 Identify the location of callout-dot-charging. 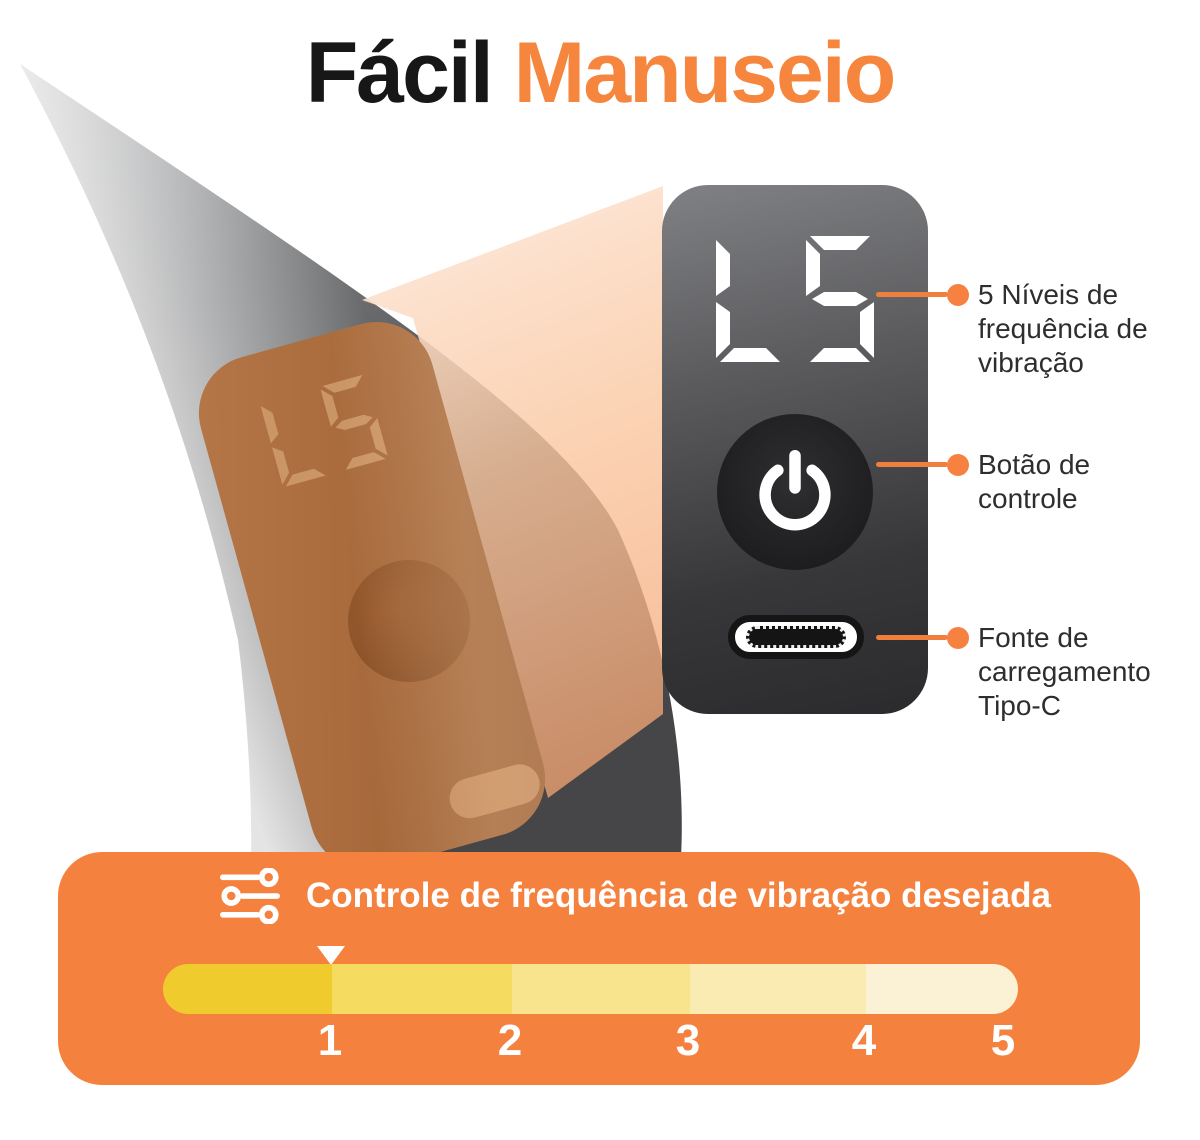
(958, 638).